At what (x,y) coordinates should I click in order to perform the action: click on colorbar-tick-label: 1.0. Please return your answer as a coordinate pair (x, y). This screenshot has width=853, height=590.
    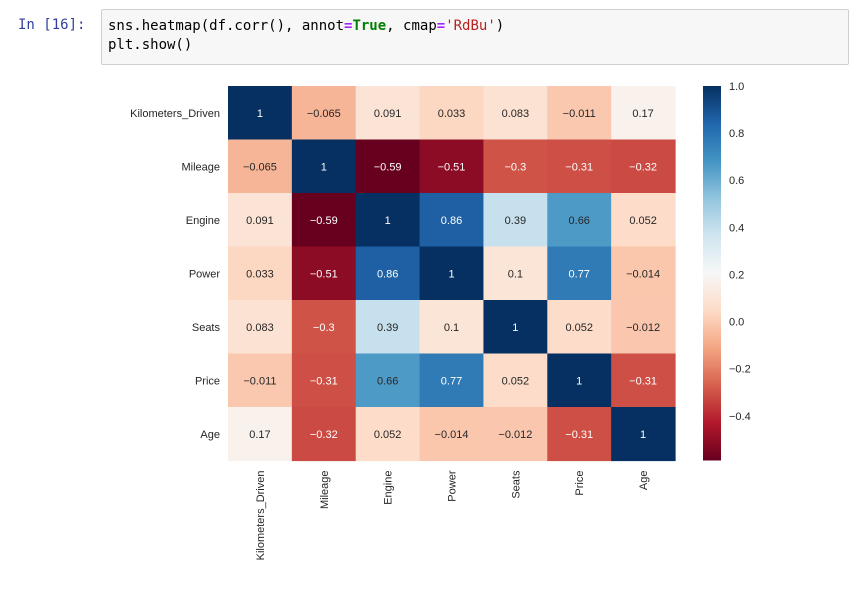
    Looking at the image, I should click on (736, 87).